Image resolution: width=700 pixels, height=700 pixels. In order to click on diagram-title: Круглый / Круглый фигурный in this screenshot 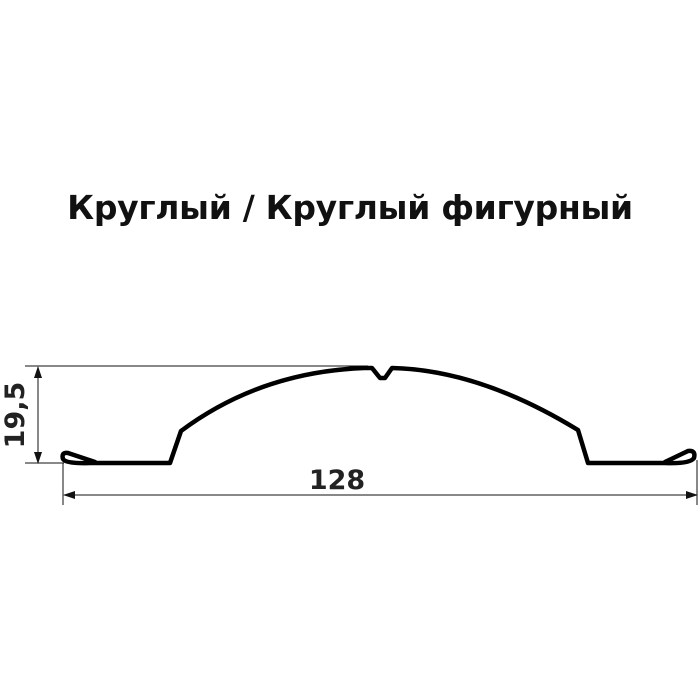, I will do `click(350, 207)`.